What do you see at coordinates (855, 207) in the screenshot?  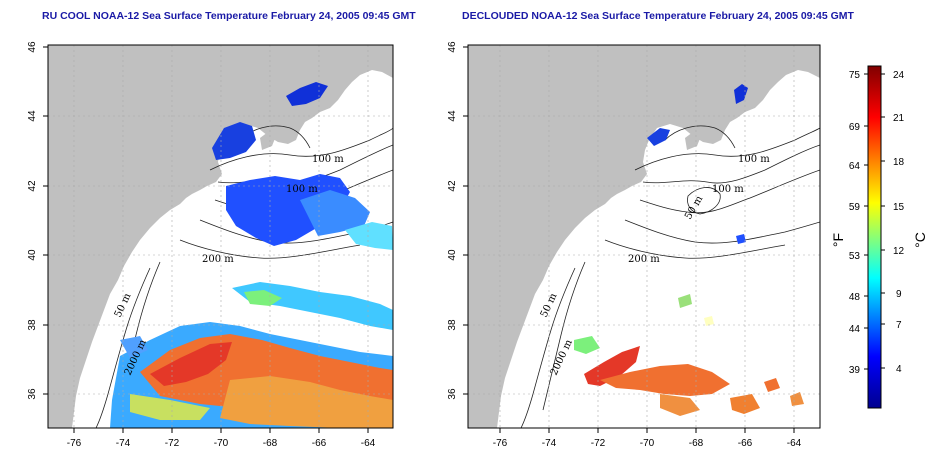 I see `fahrenheit-tick-label: 59` at bounding box center [855, 207].